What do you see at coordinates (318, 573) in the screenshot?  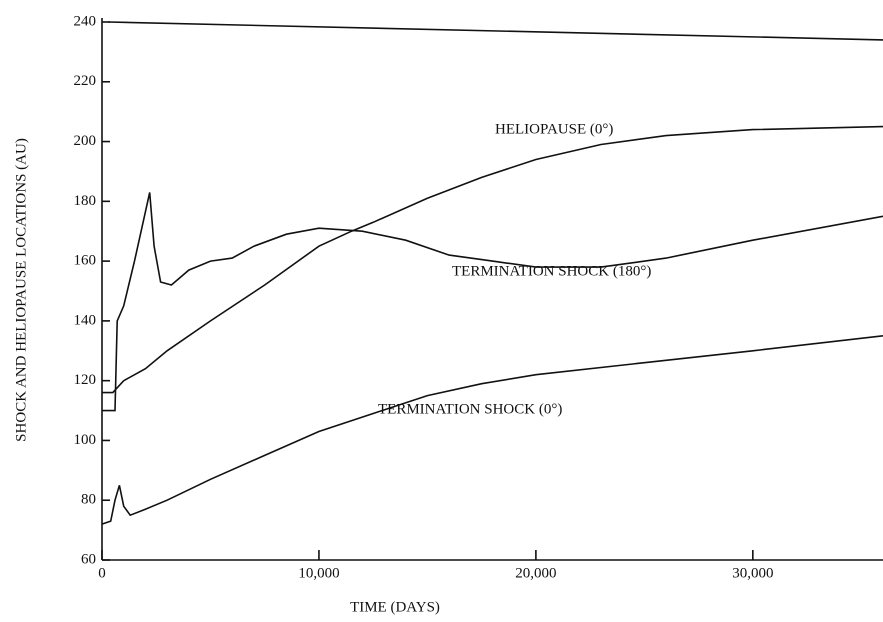 I see `x-tick-label: 10,000` at bounding box center [318, 573].